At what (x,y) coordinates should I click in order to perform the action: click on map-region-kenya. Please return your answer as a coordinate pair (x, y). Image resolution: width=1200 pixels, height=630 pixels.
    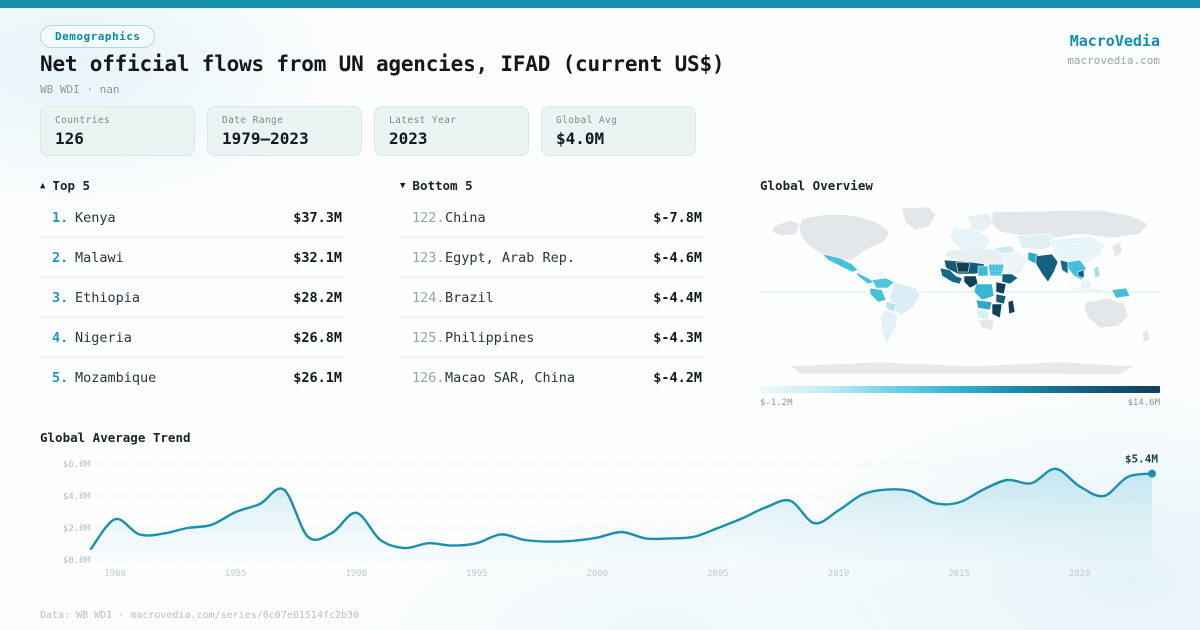
    Looking at the image, I should click on (1001, 288).